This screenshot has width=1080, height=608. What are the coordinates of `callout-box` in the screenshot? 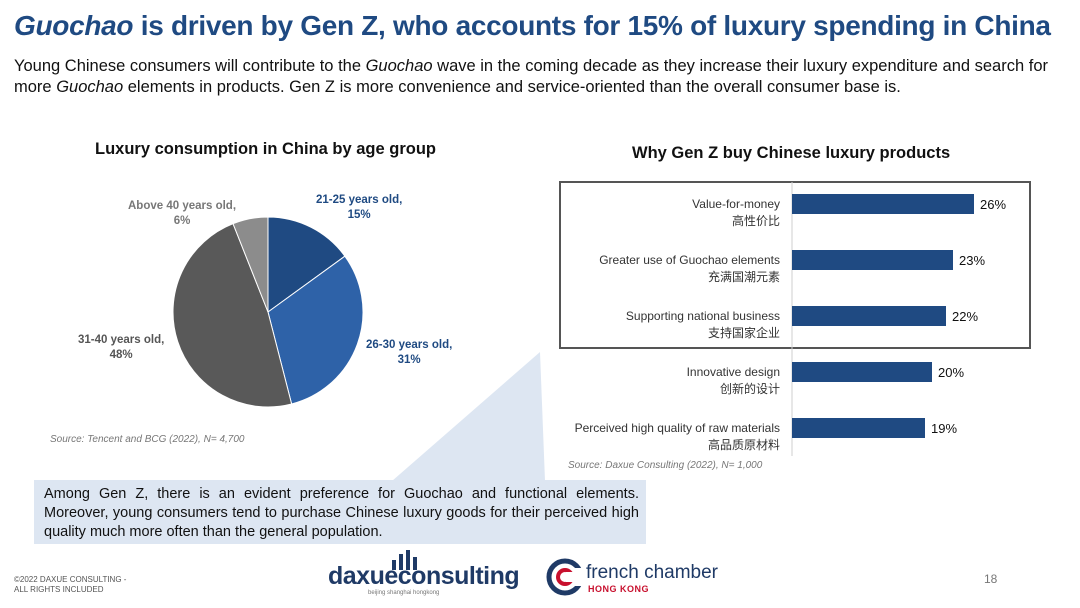 It's located at (340, 512).